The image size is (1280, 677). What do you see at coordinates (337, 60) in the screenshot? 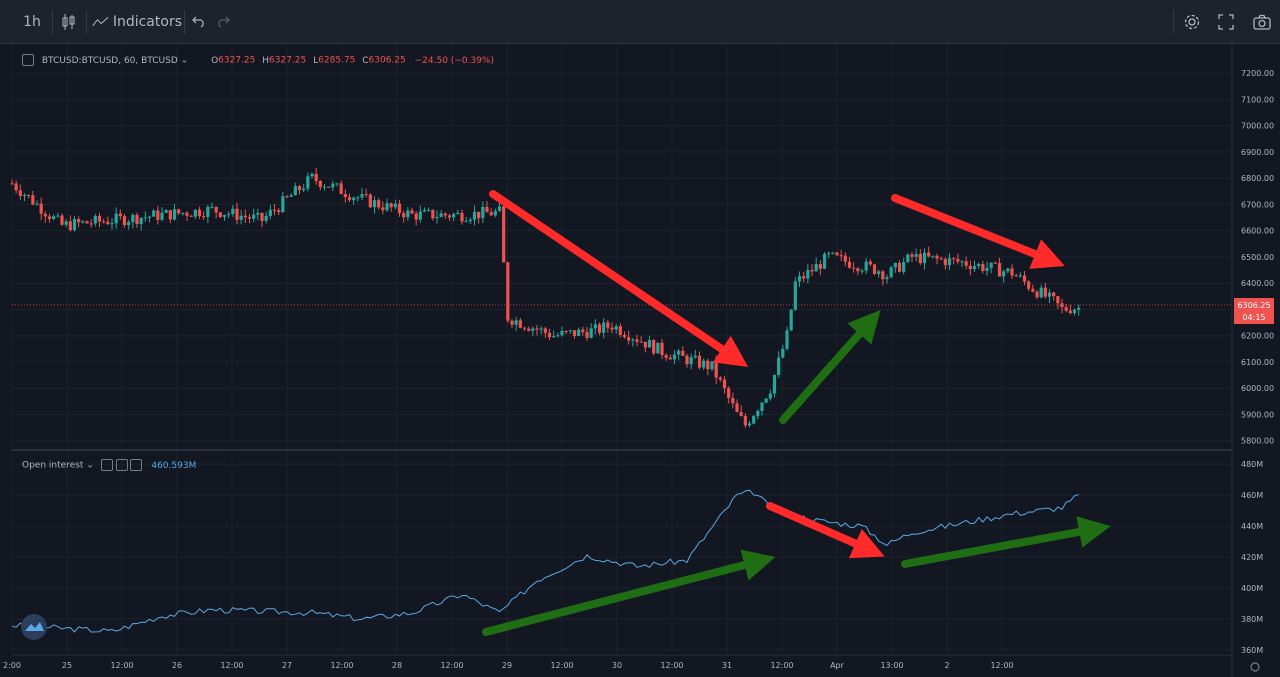
I see `low-value: 6285.75` at bounding box center [337, 60].